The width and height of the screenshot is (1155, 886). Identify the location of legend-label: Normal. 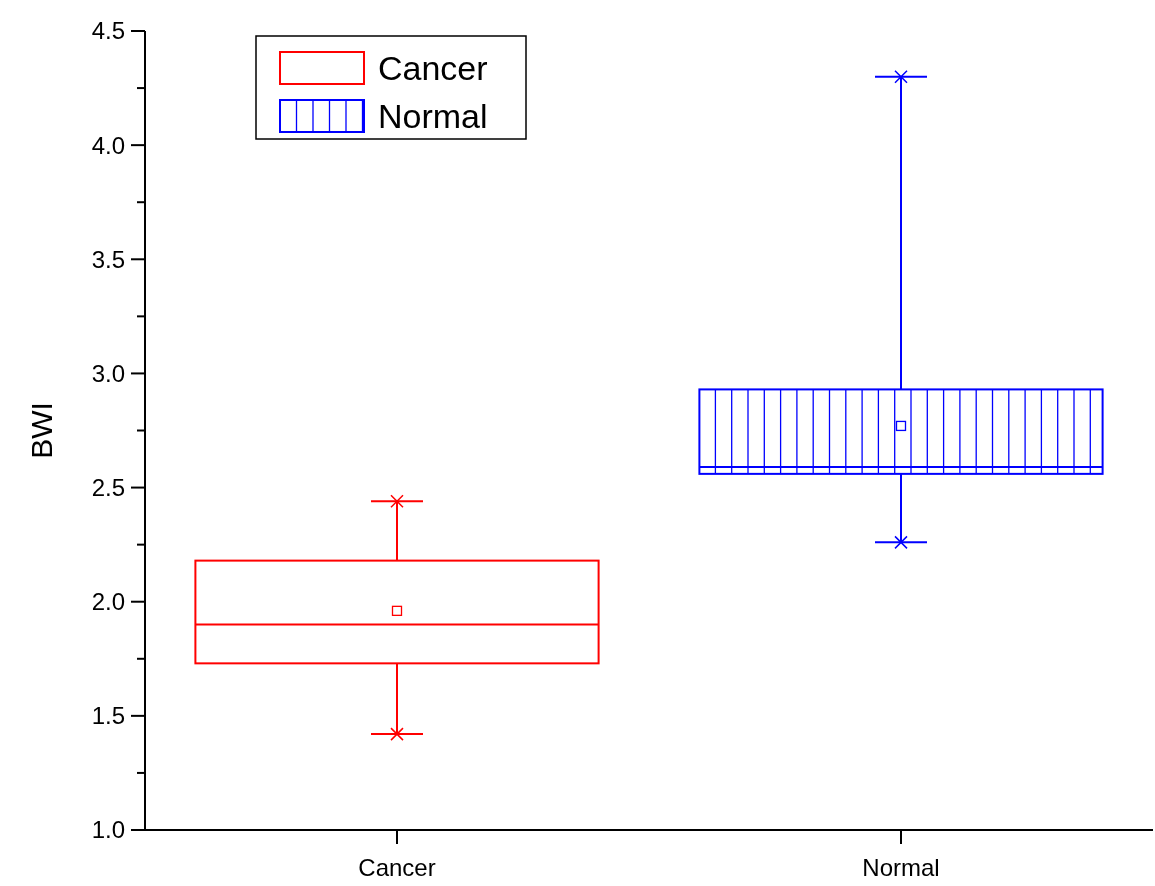
(433, 115).